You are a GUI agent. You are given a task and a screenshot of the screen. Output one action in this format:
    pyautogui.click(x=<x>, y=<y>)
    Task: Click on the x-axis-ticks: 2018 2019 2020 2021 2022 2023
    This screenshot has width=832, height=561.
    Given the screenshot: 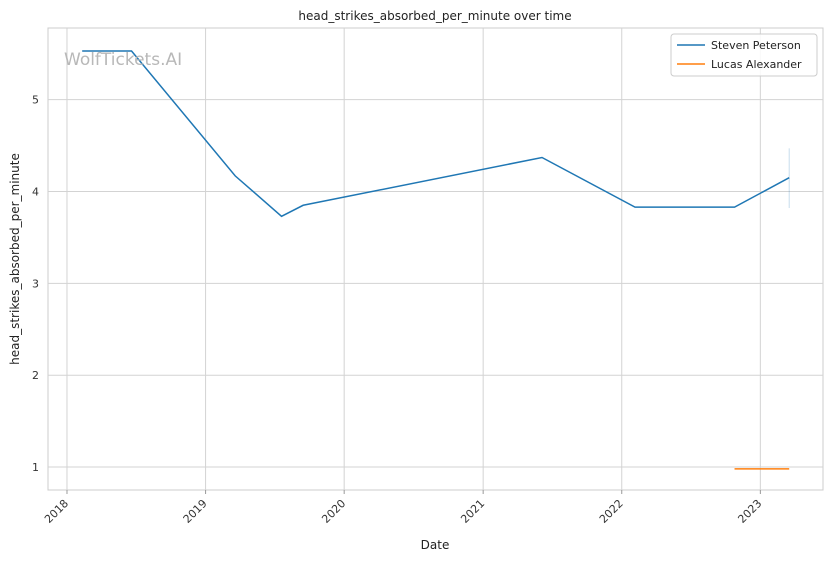 What is the action you would take?
    pyautogui.click(x=403, y=508)
    